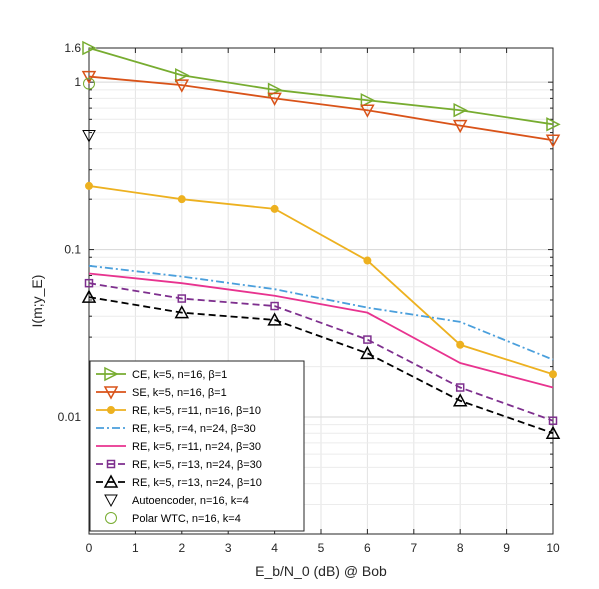 Image resolution: width=599 pixels, height=589 pixels. Describe the element at coordinates (196, 411) in the screenshot. I see `legend-entry-label: RE, k=5, r=11, n=16, β=10` at that location.